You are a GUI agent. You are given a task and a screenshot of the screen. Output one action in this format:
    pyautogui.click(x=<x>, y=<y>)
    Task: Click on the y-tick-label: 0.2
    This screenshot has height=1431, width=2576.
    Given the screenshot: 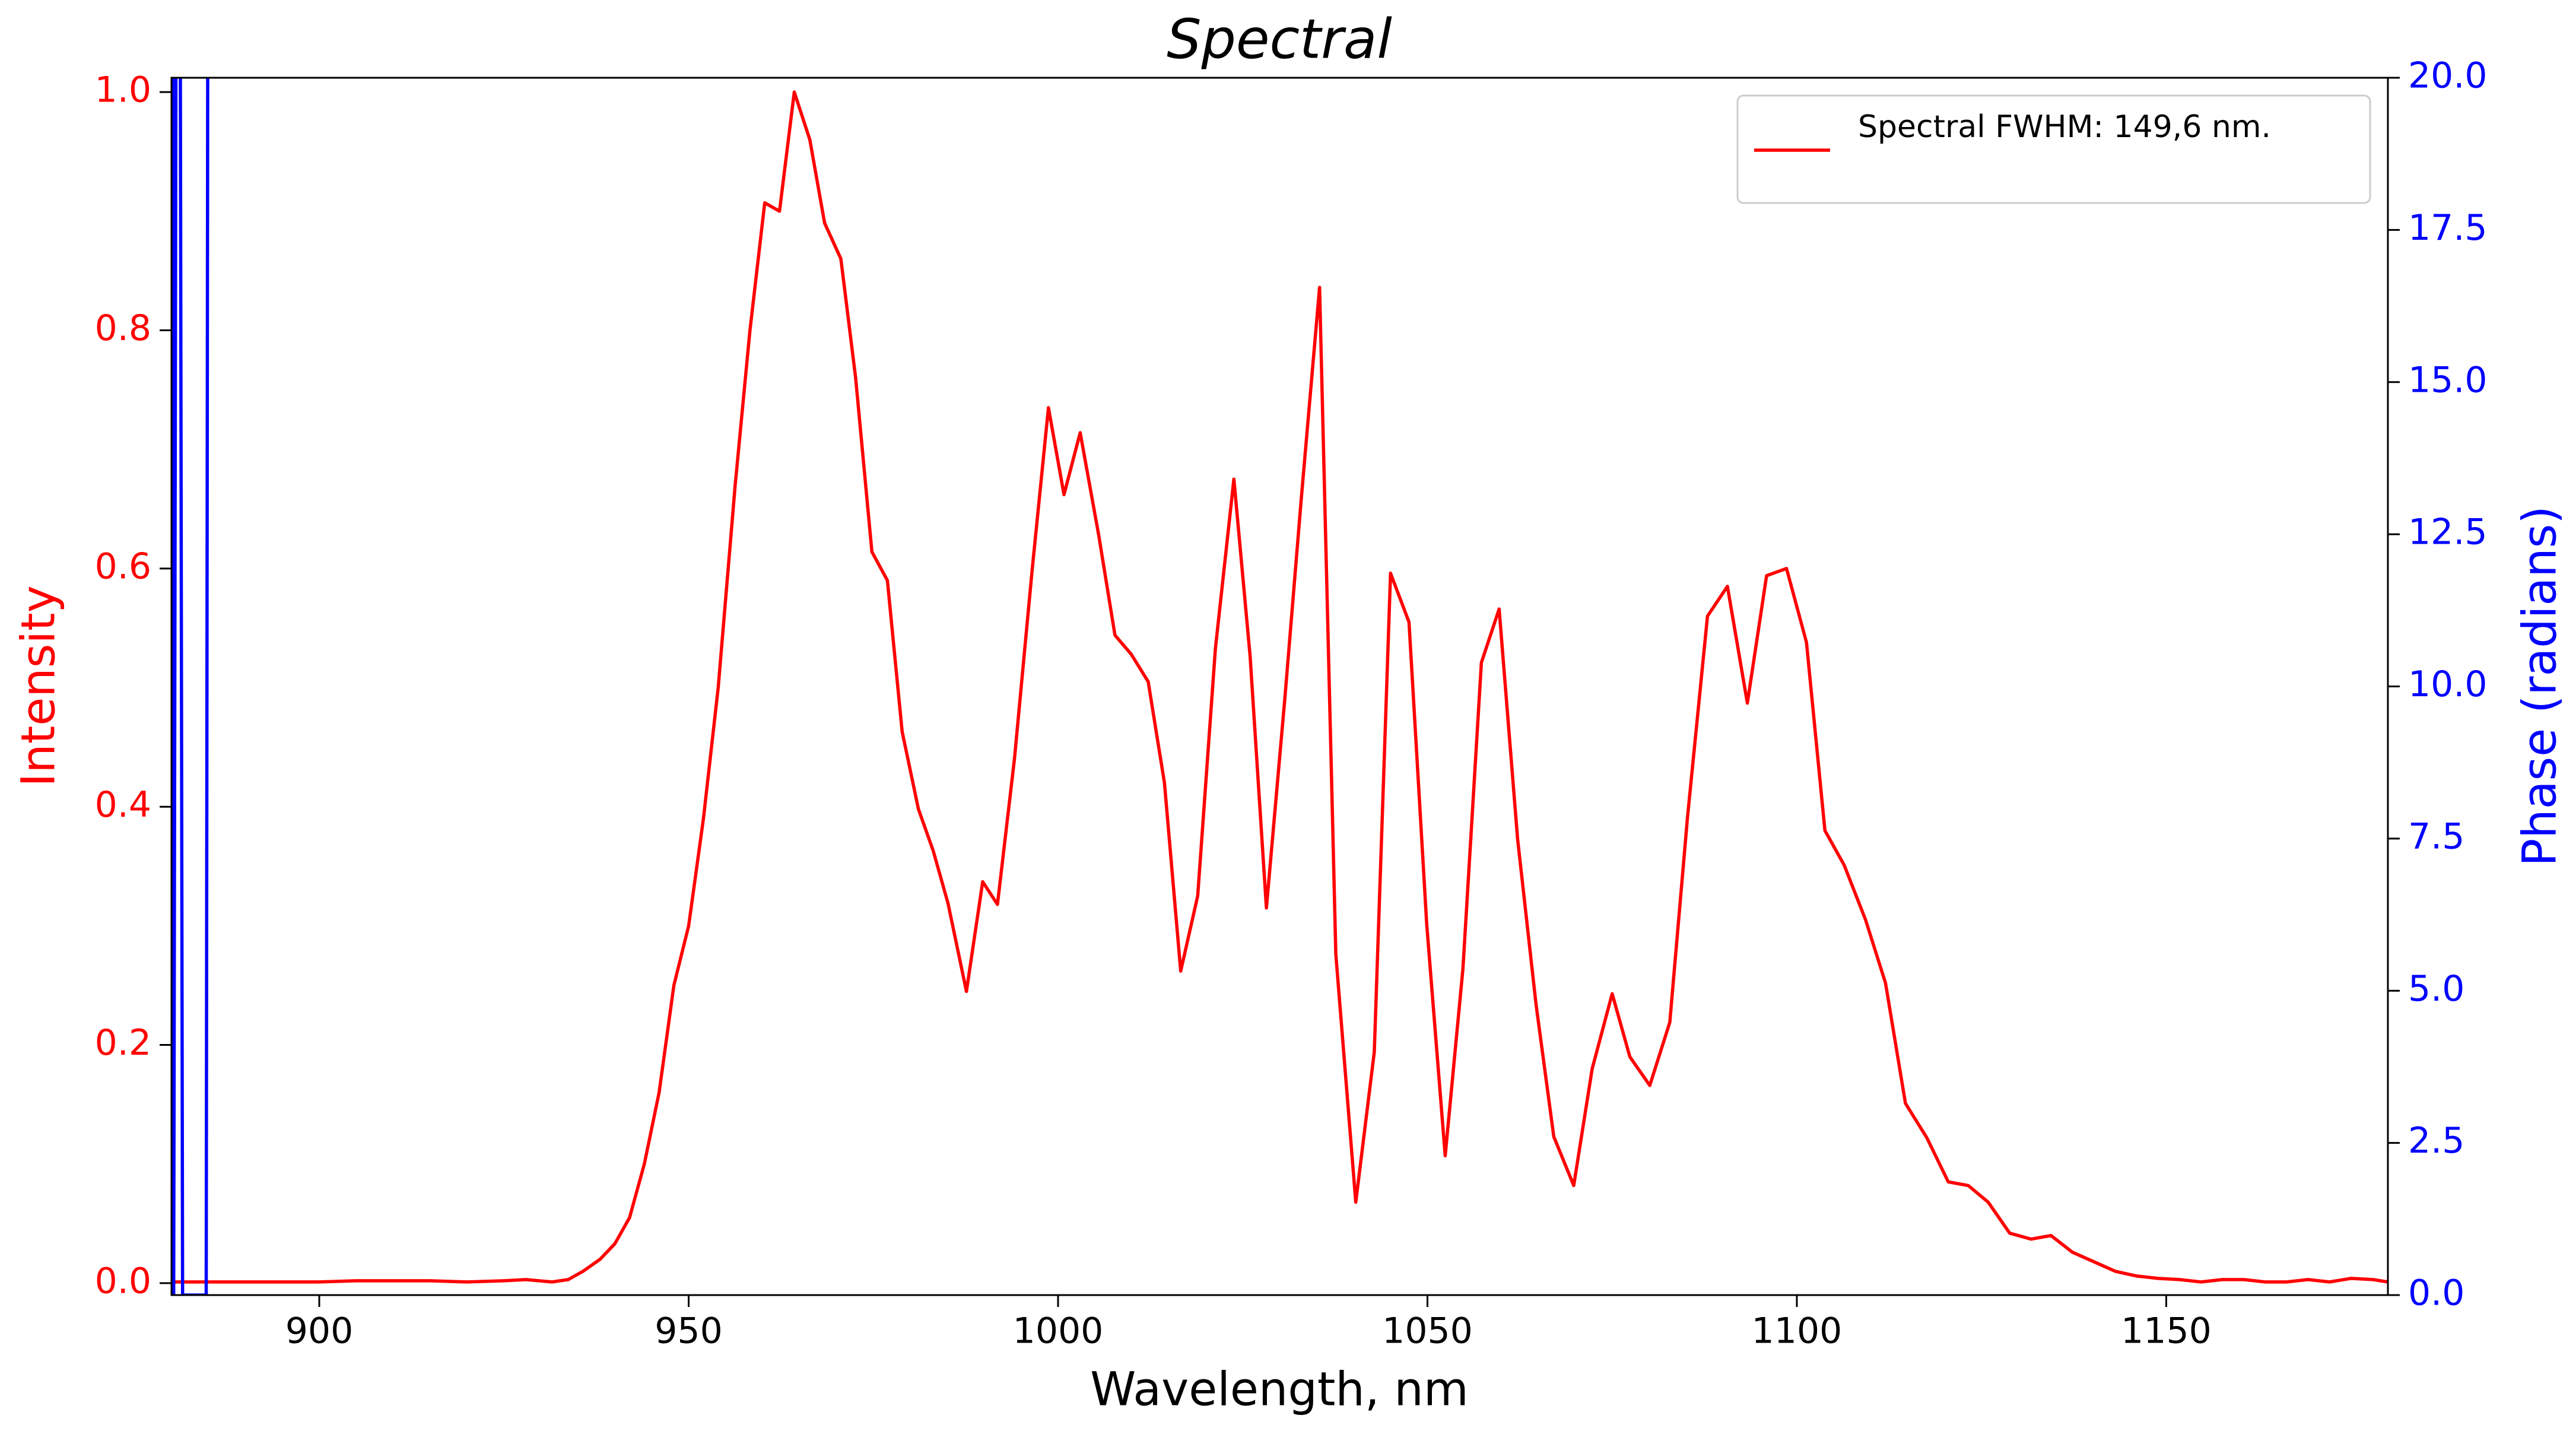 What is the action you would take?
    pyautogui.click(x=123, y=1043)
    